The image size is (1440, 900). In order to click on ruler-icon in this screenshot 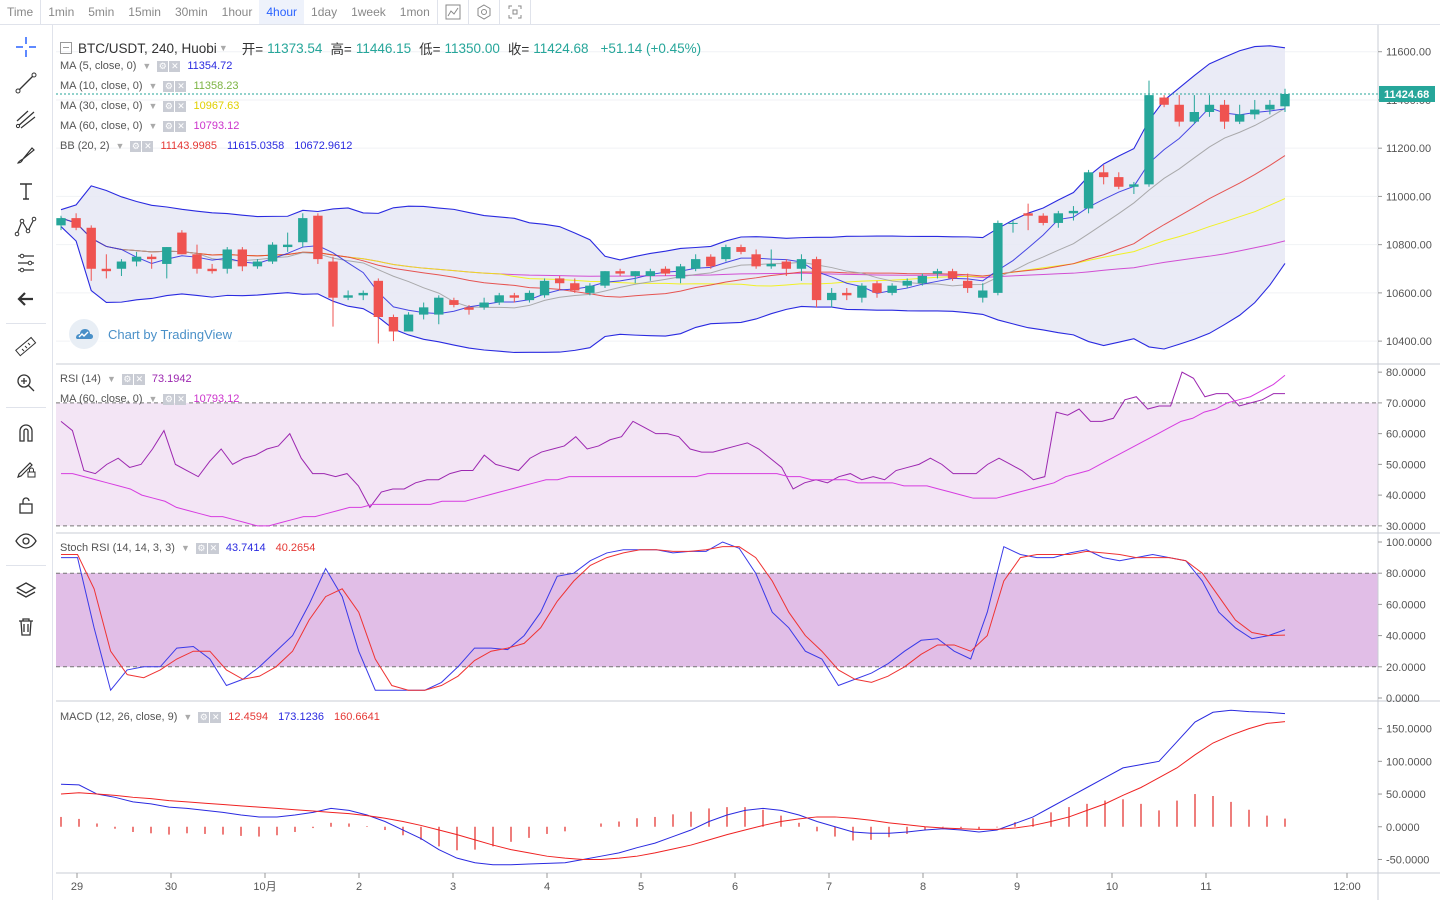, I will do `click(26, 347)`.